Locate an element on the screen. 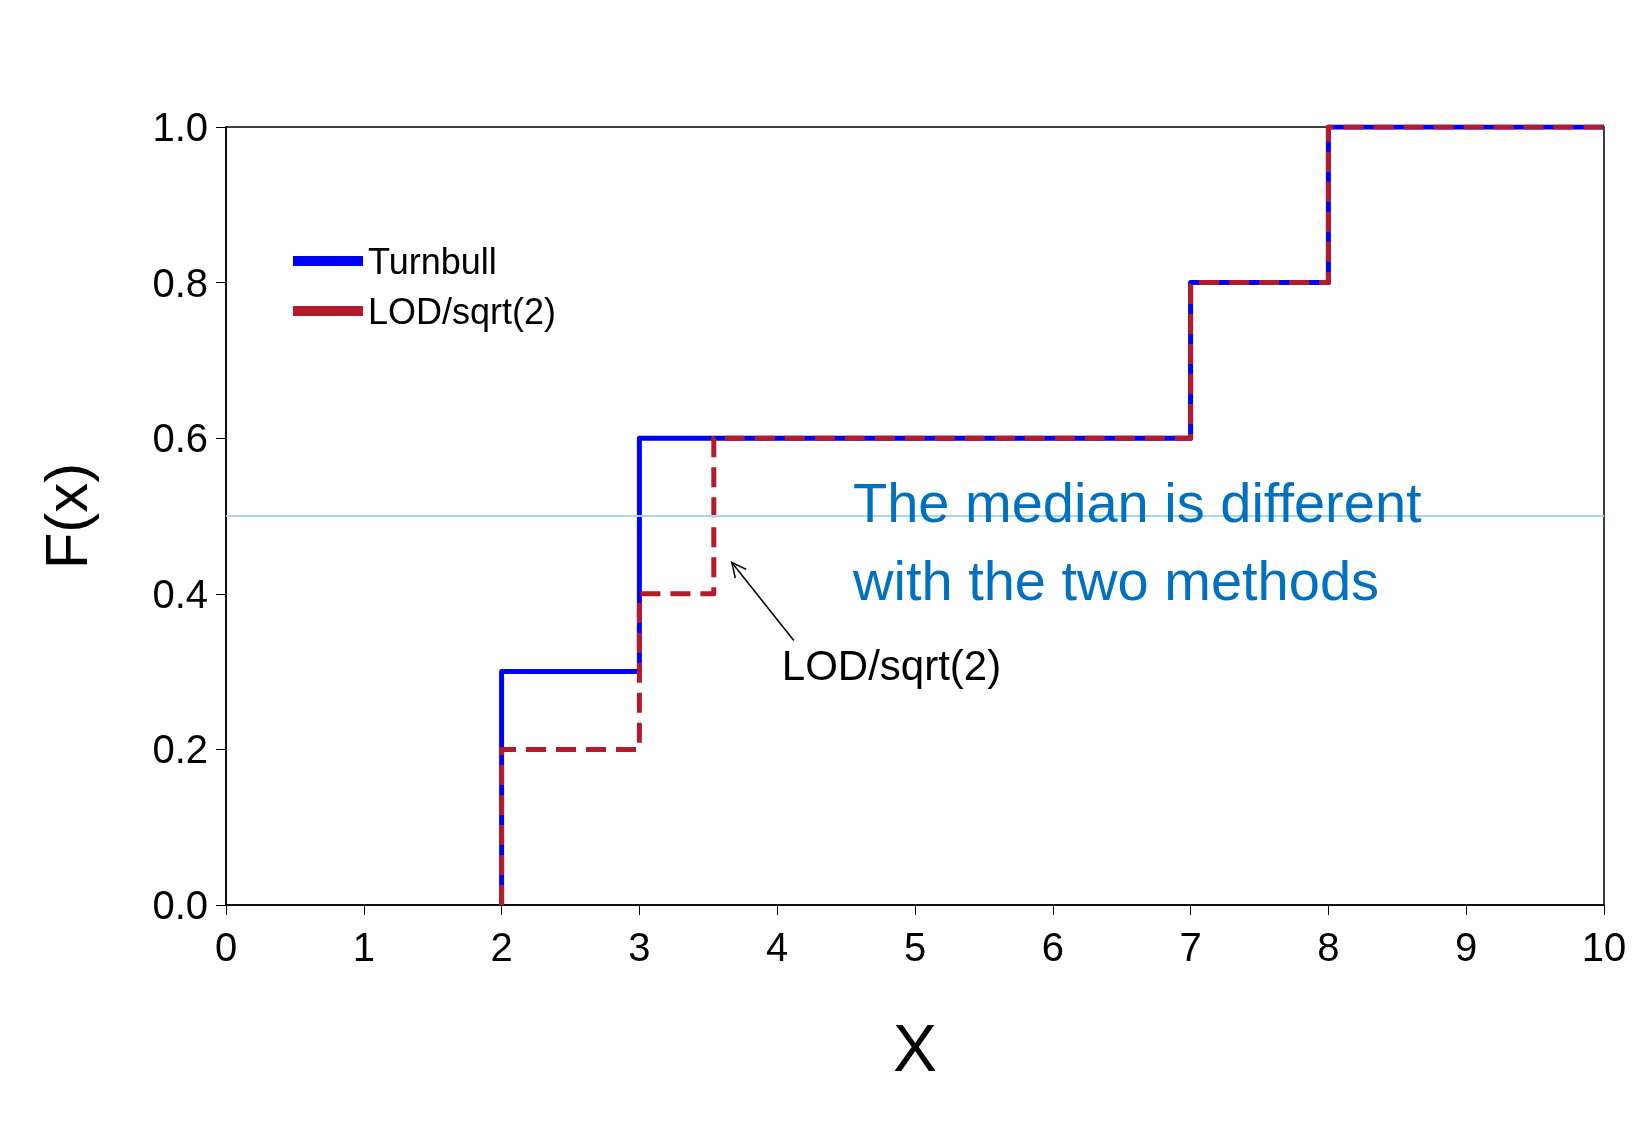 The image size is (1646, 1125). x-tick-label: 7 is located at coordinates (1190, 947).